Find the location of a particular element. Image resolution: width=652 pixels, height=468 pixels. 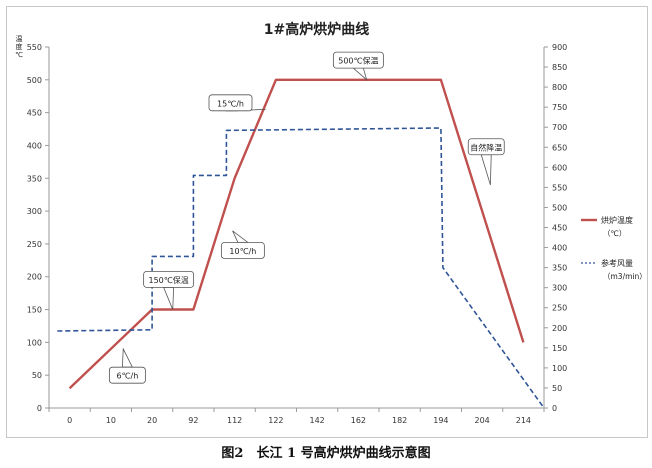

y-tick-label-right: 50 is located at coordinates (557, 388).